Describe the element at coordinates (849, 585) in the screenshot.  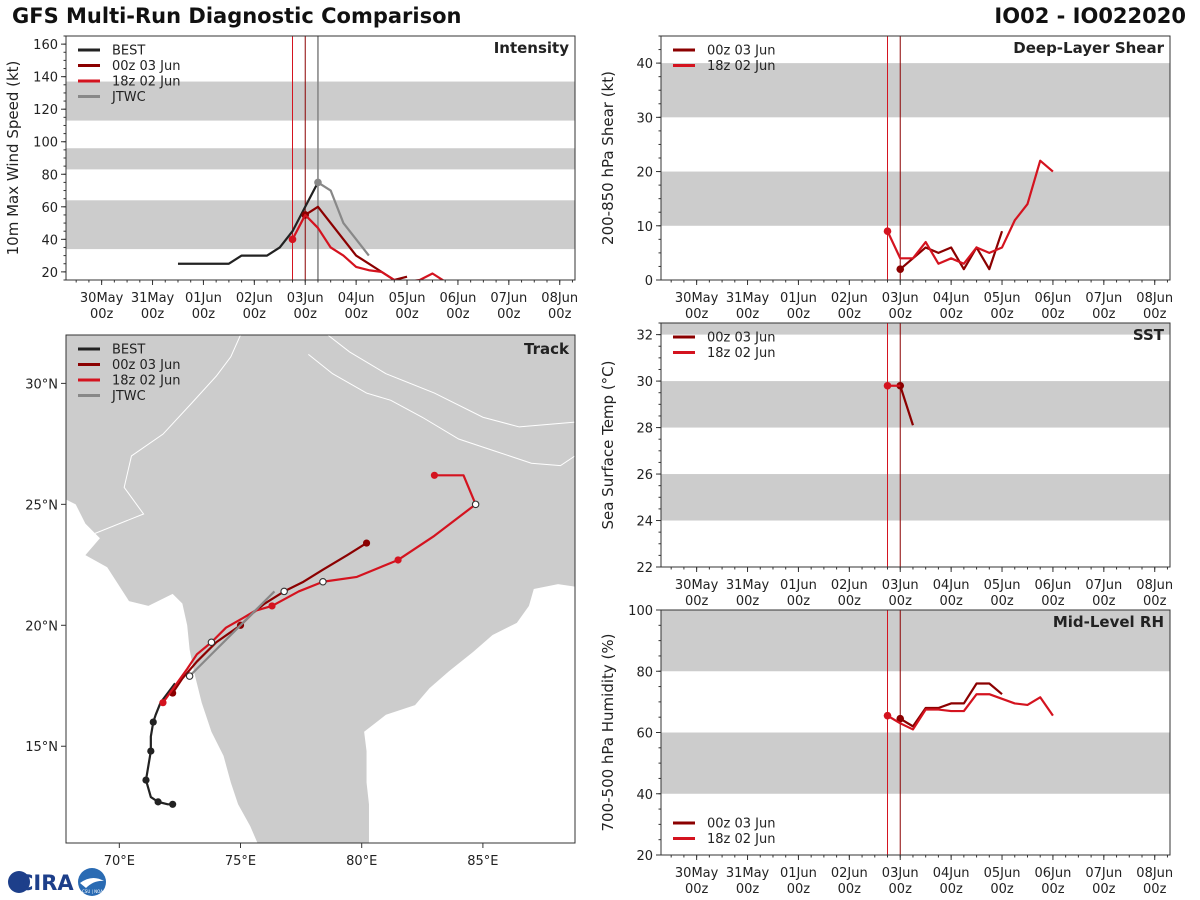
I see `sst-xtick-label: 02Jun` at that location.